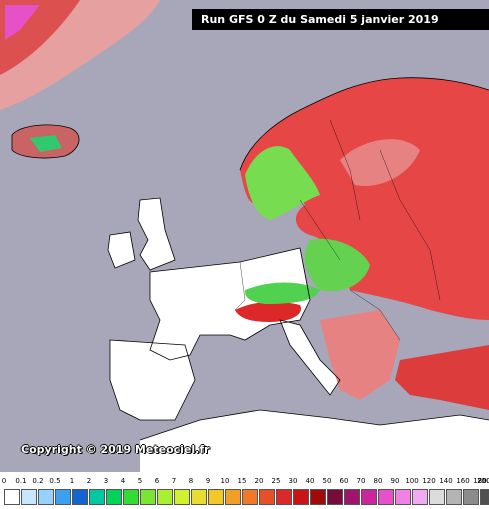  I want to click on finland-pink, so click(380, 162).